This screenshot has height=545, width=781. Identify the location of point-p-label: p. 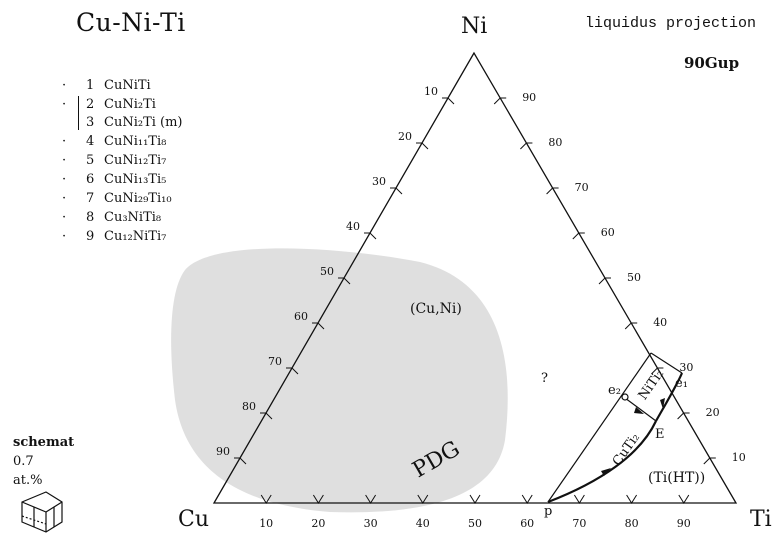
(548, 511).